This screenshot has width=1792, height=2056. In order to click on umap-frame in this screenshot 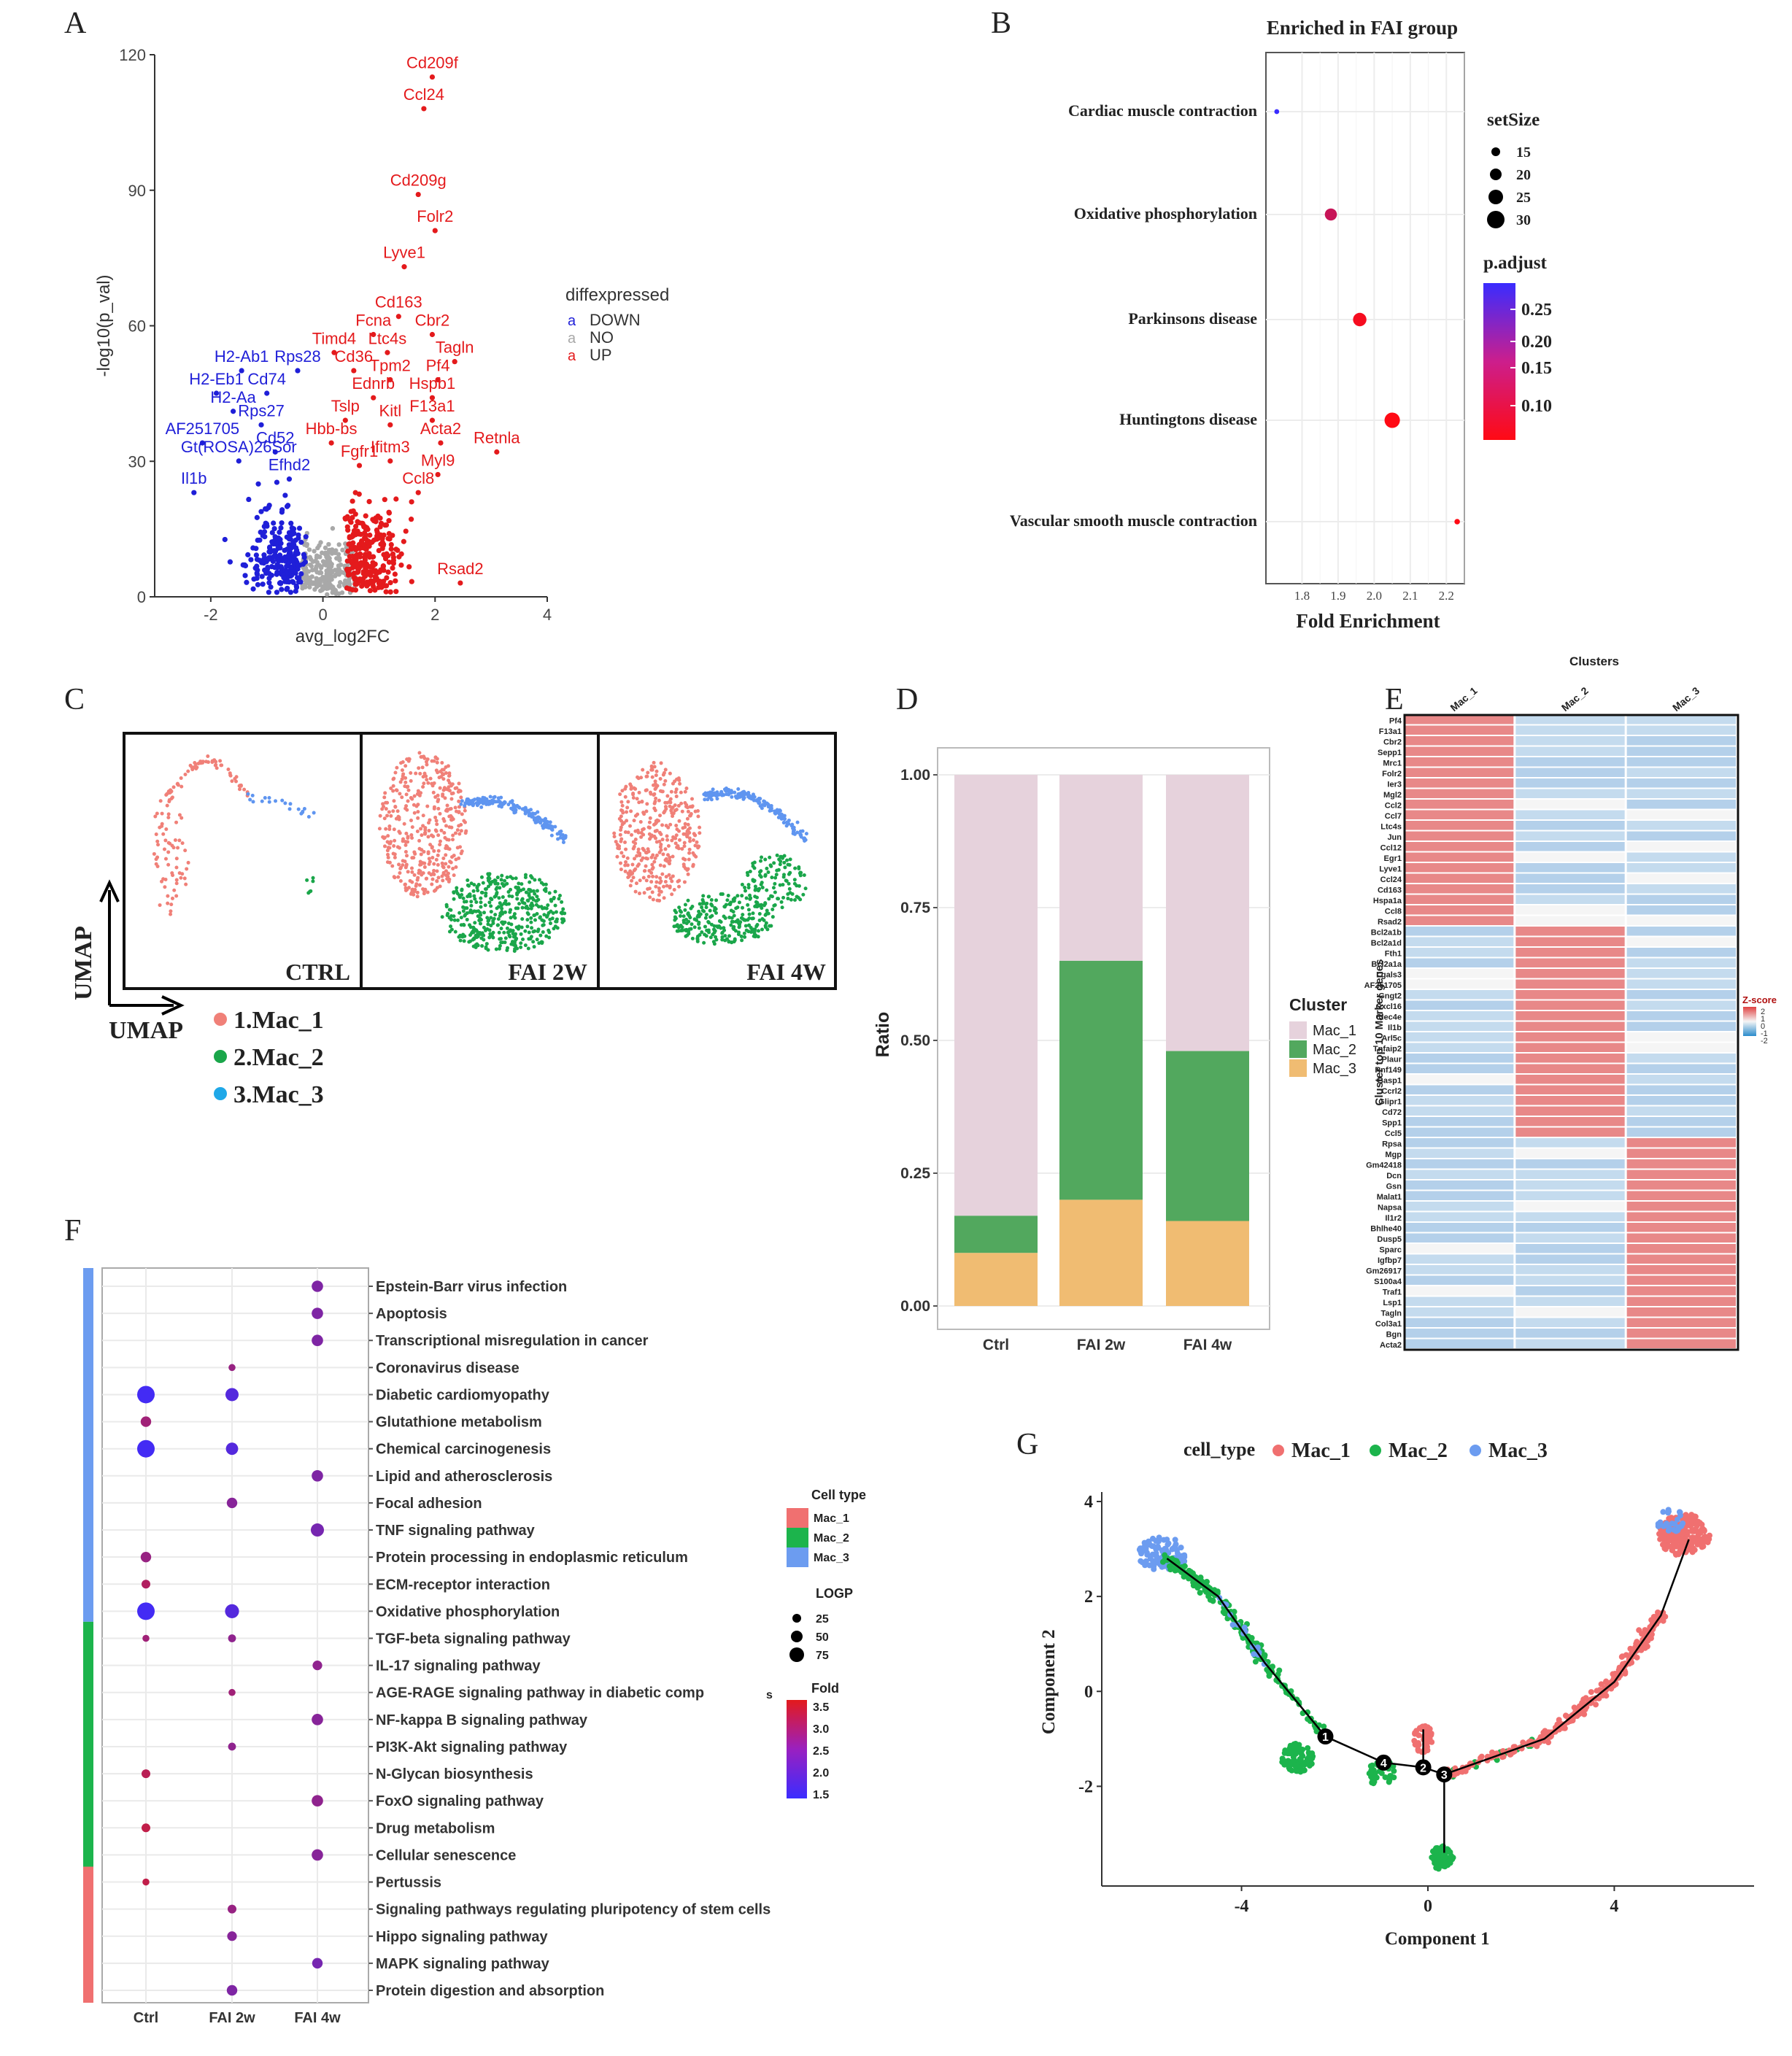, I will do `click(480, 861)`.